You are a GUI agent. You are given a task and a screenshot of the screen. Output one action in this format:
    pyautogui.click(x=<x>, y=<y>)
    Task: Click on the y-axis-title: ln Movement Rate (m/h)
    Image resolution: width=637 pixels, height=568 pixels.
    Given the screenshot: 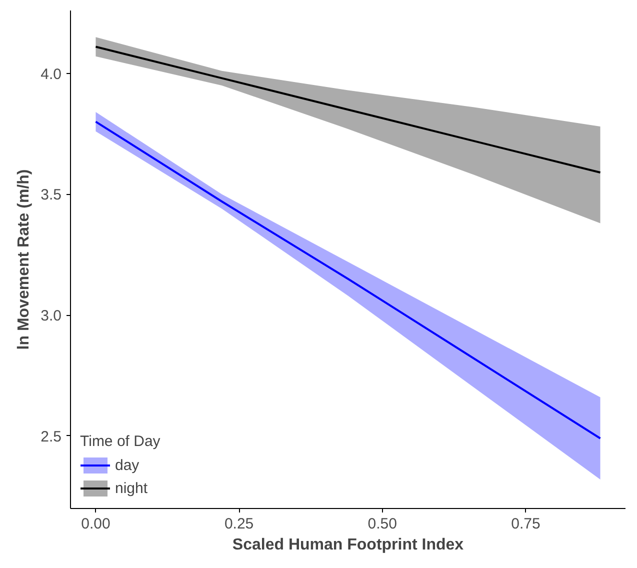 What is the action you would take?
    pyautogui.click(x=24, y=259)
    